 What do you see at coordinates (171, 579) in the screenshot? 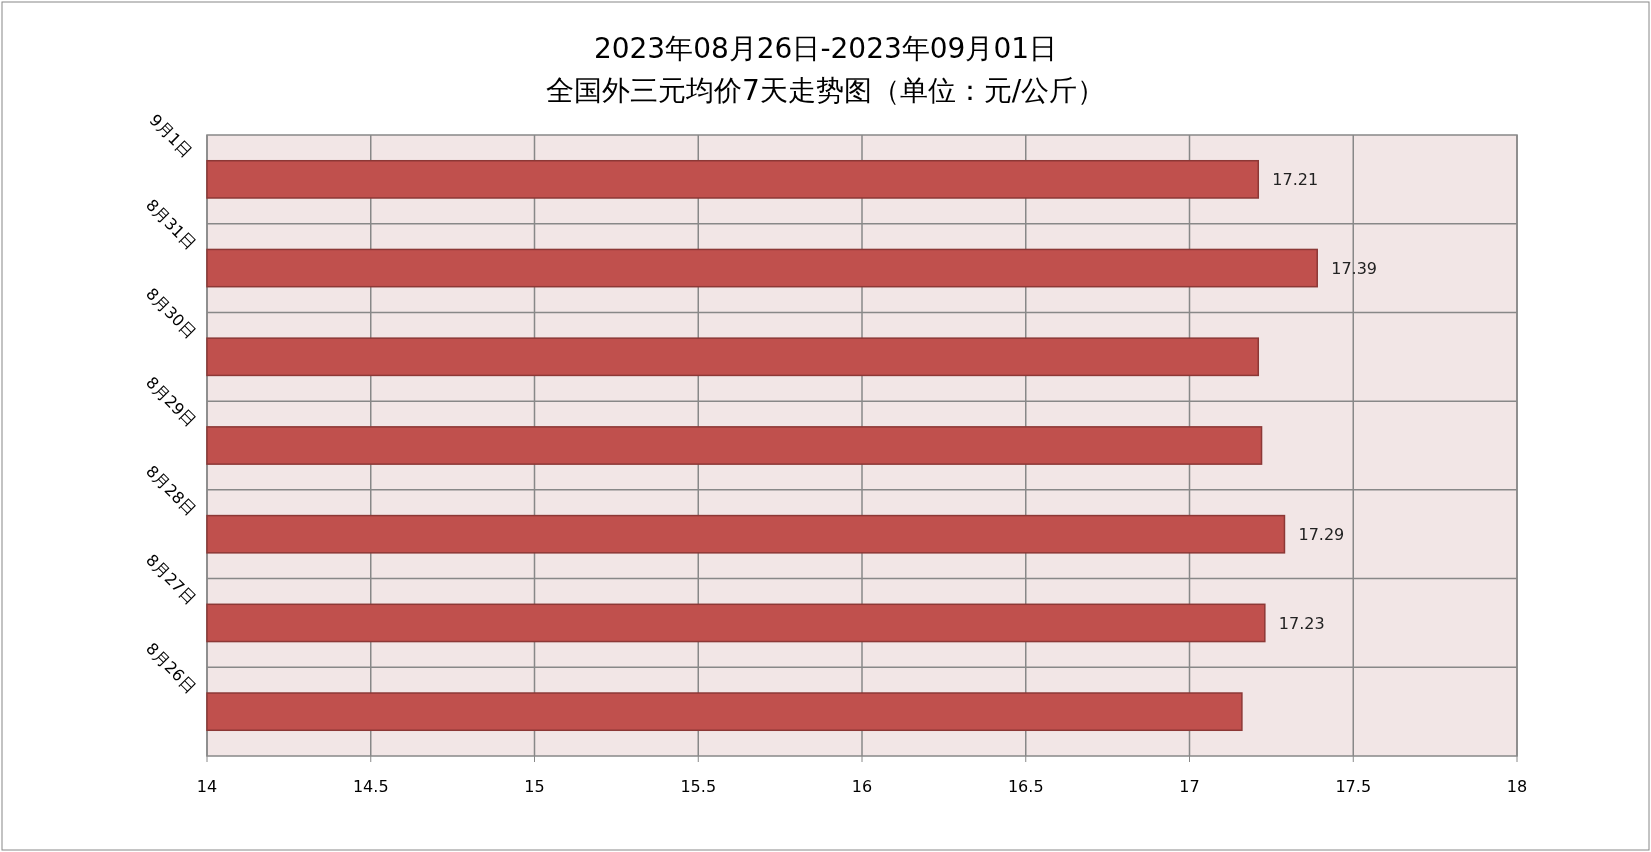
I see `y-tick-label: 8月27日` at bounding box center [171, 579].